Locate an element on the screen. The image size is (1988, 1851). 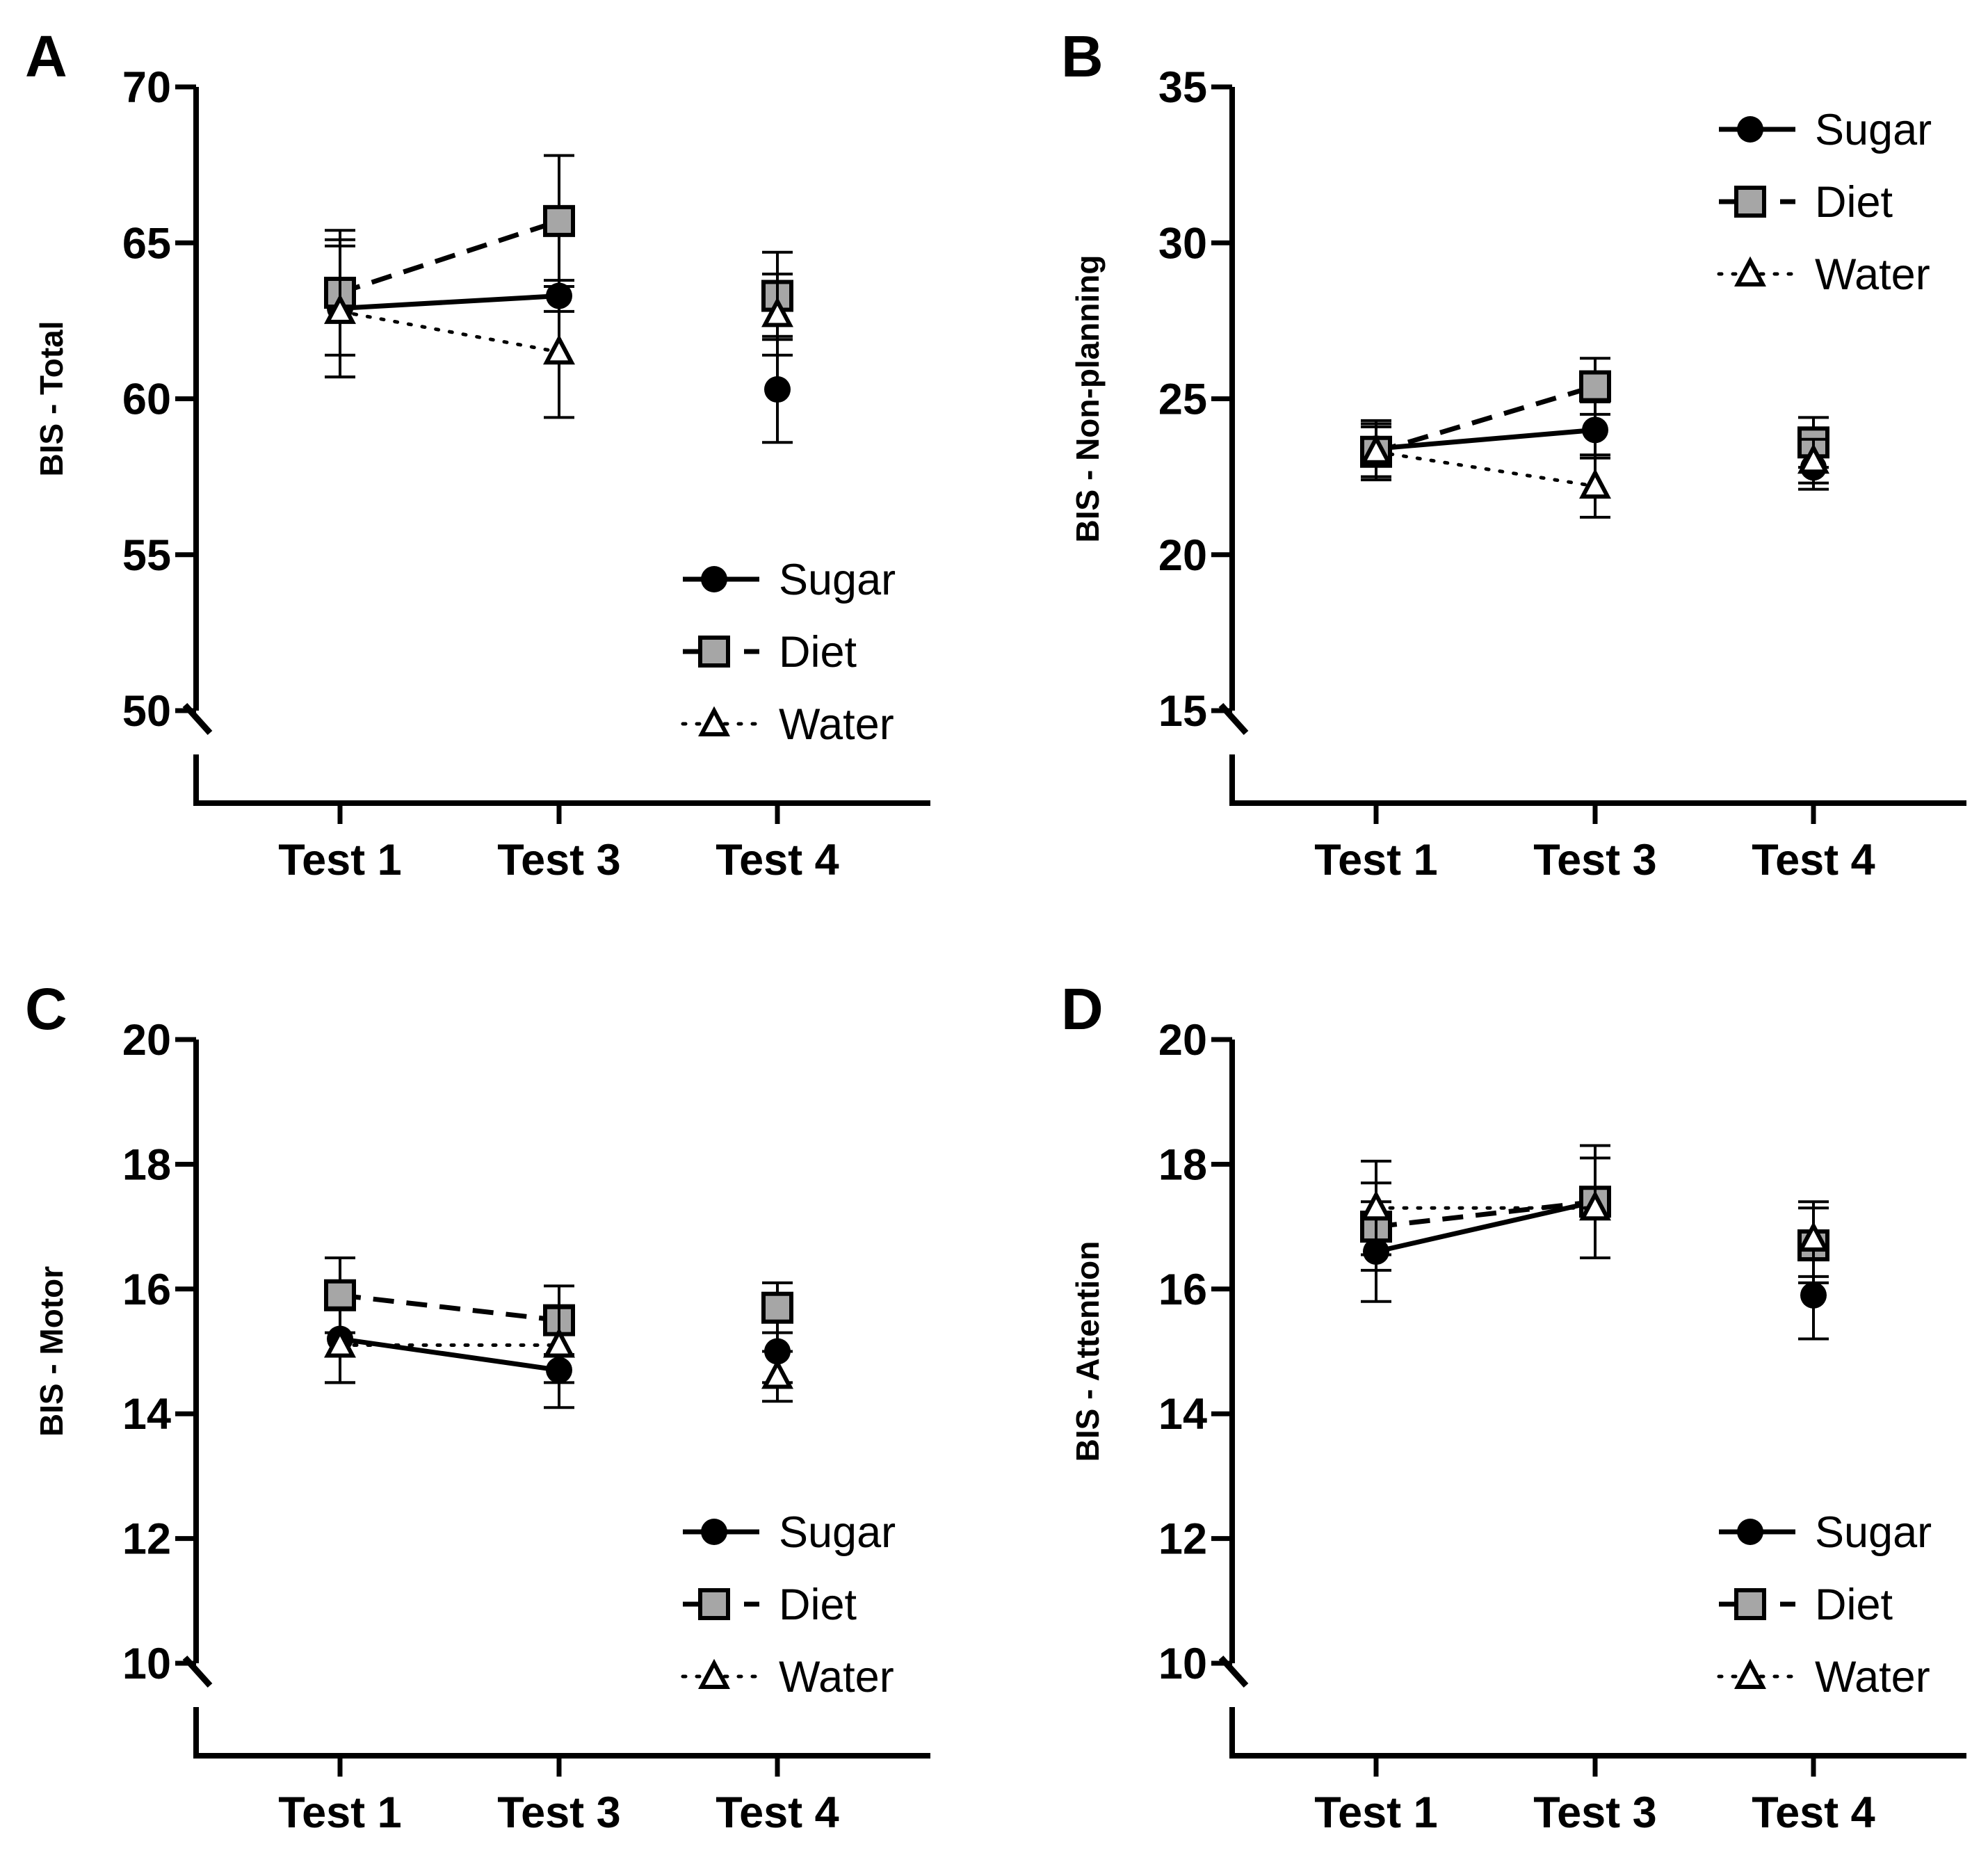
y-tick-label: 50 is located at coordinates (146, 711).